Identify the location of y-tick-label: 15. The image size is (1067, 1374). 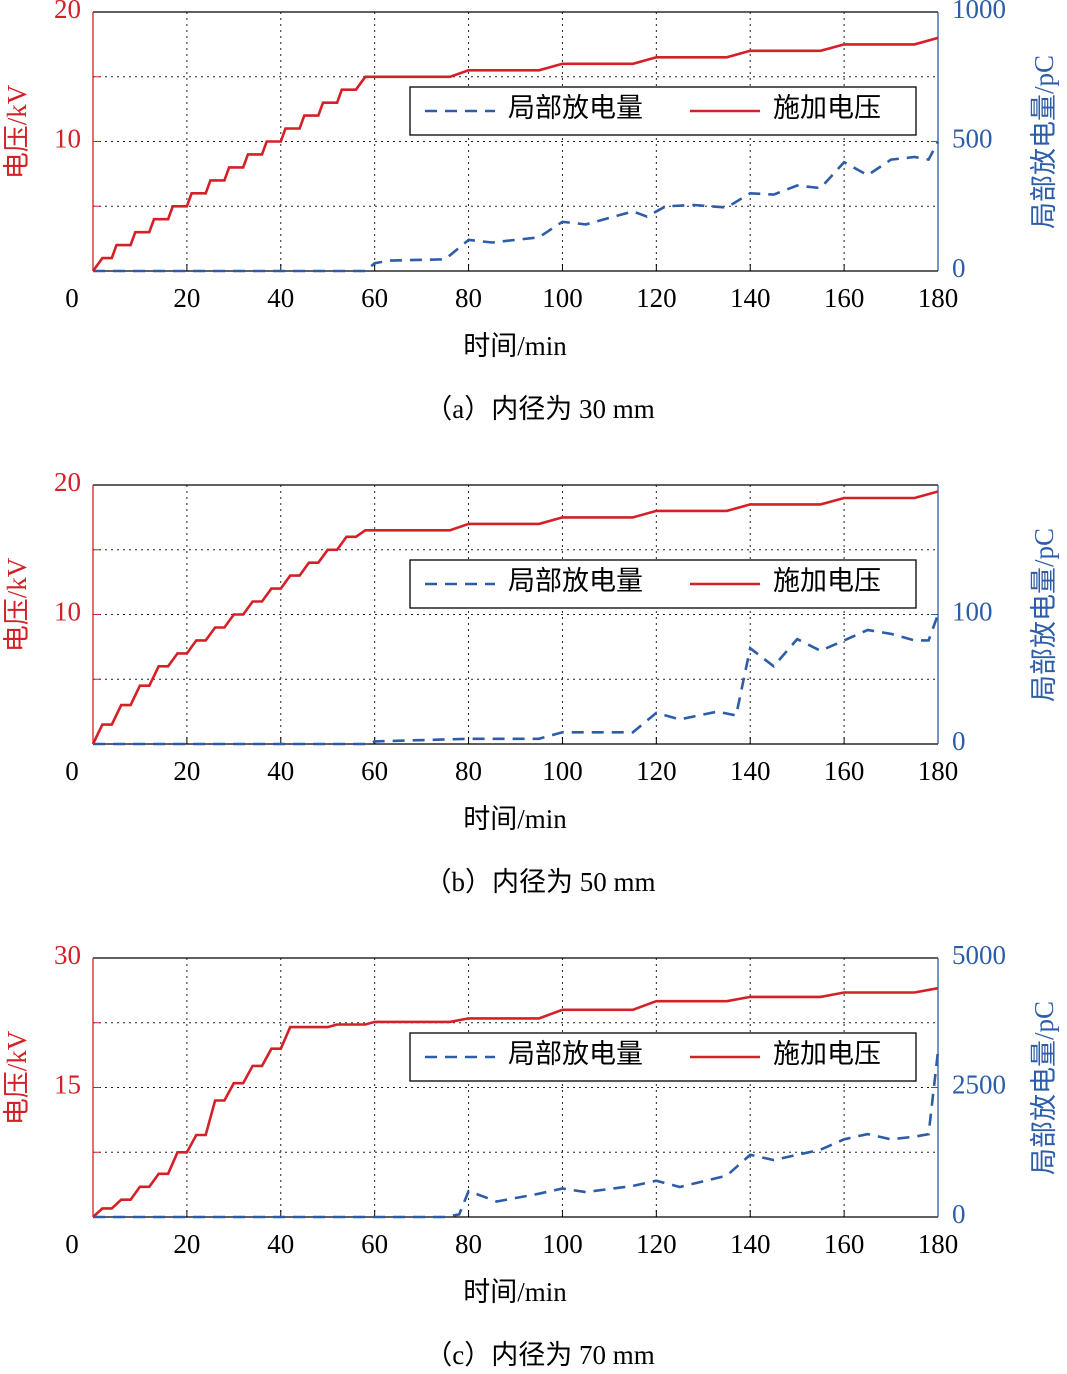
(67, 1085).